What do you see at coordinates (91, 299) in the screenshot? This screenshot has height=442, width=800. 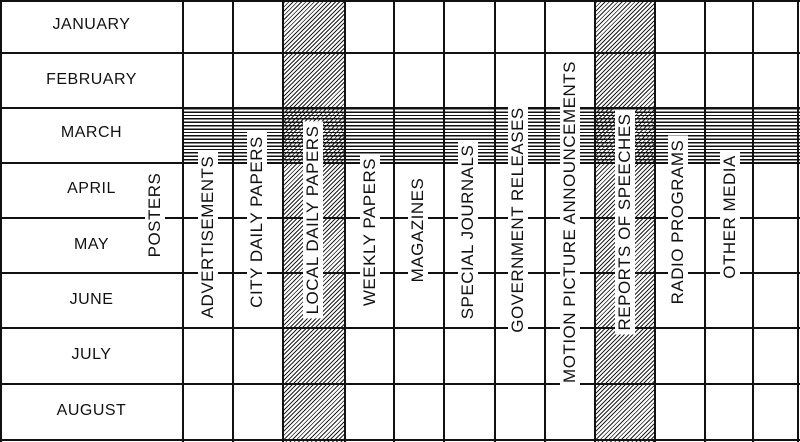 I see `month-label: JUNE` at bounding box center [91, 299].